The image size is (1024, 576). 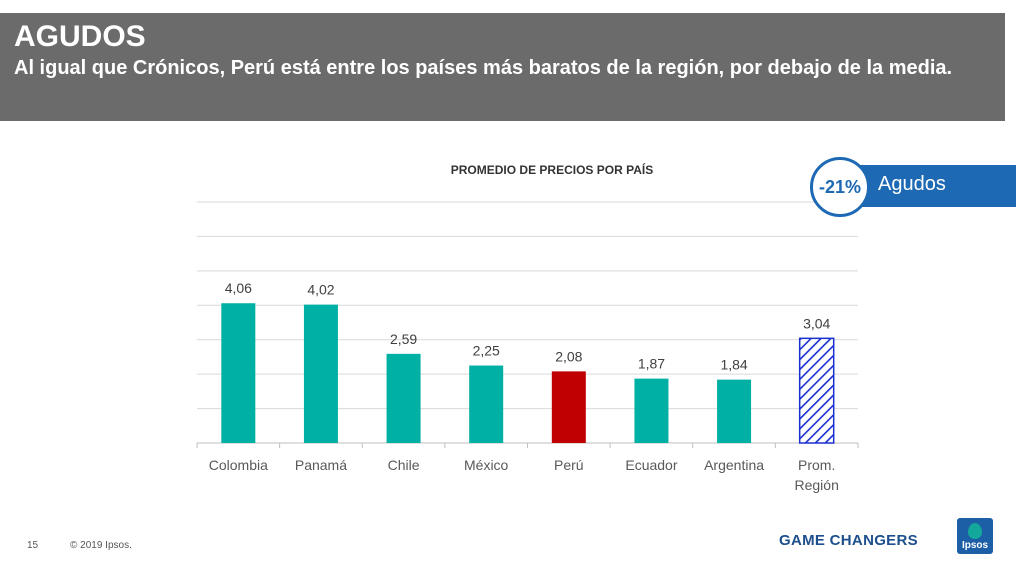 I want to click on badge-label: Agudos, so click(x=912, y=184).